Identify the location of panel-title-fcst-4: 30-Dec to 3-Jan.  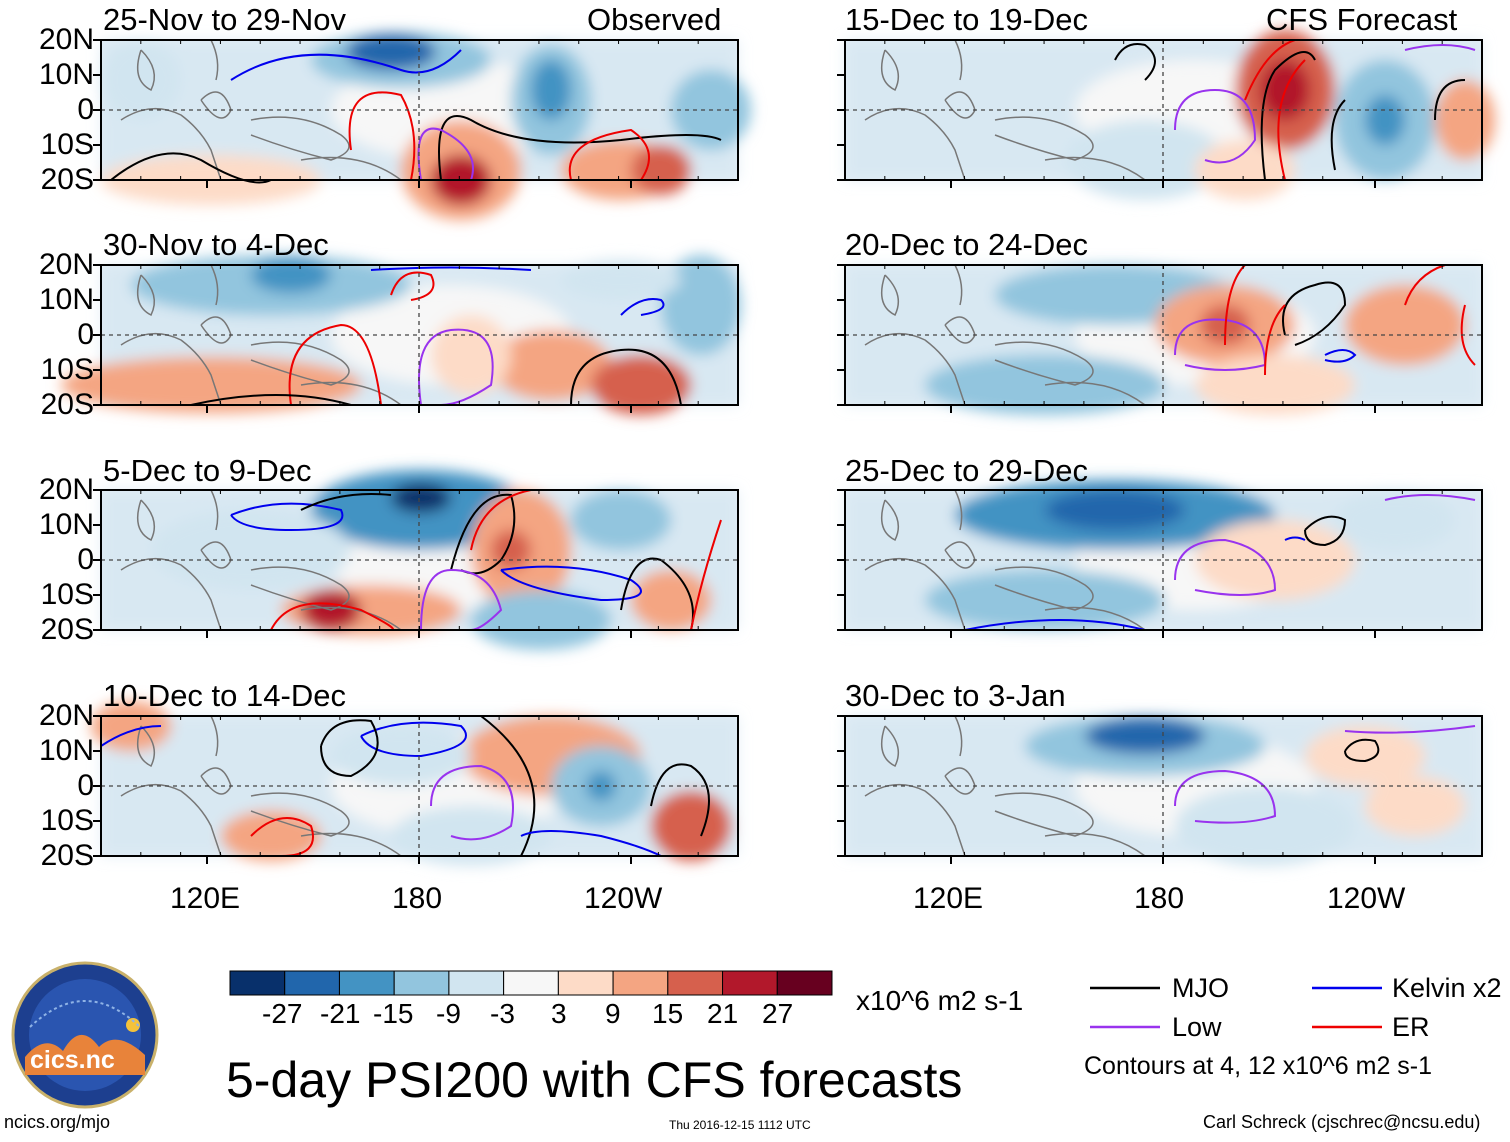
(955, 695).